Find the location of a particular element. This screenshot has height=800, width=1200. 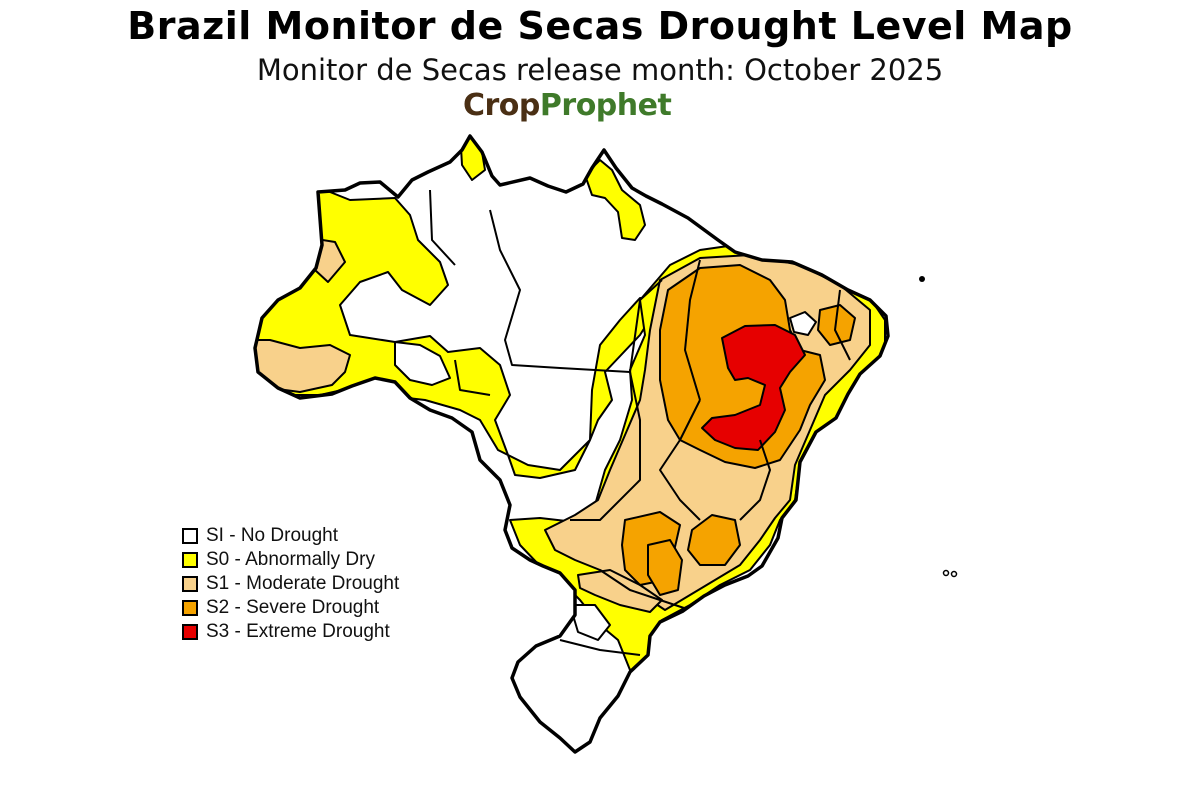

legend-item-si: SI - No Drought is located at coordinates (290, 536).